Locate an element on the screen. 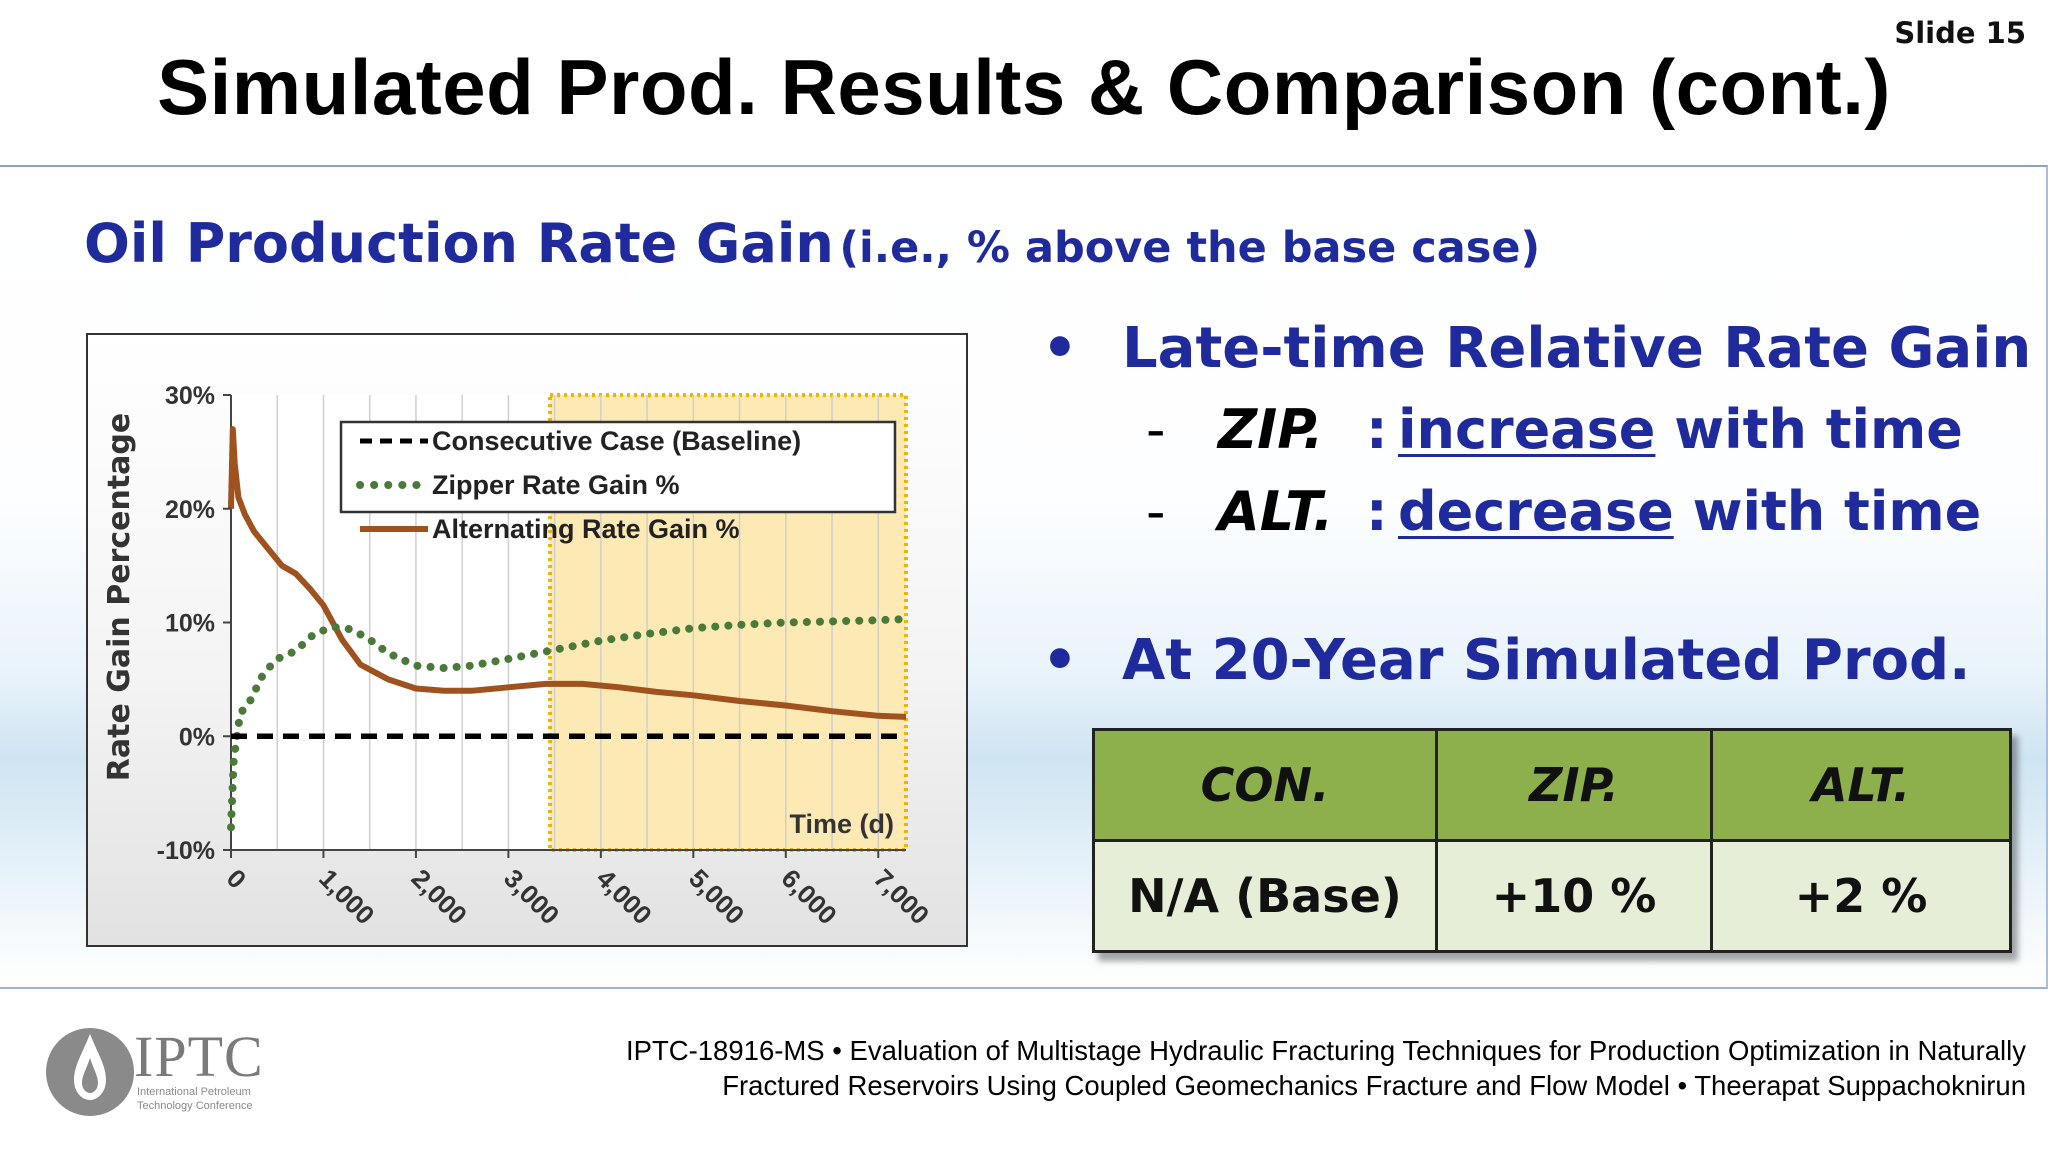 The height and width of the screenshot is (1152, 2048). results-table: CON. ZIP. ALT. N/A (Base) +10 % +2 % is located at coordinates (1552, 840).